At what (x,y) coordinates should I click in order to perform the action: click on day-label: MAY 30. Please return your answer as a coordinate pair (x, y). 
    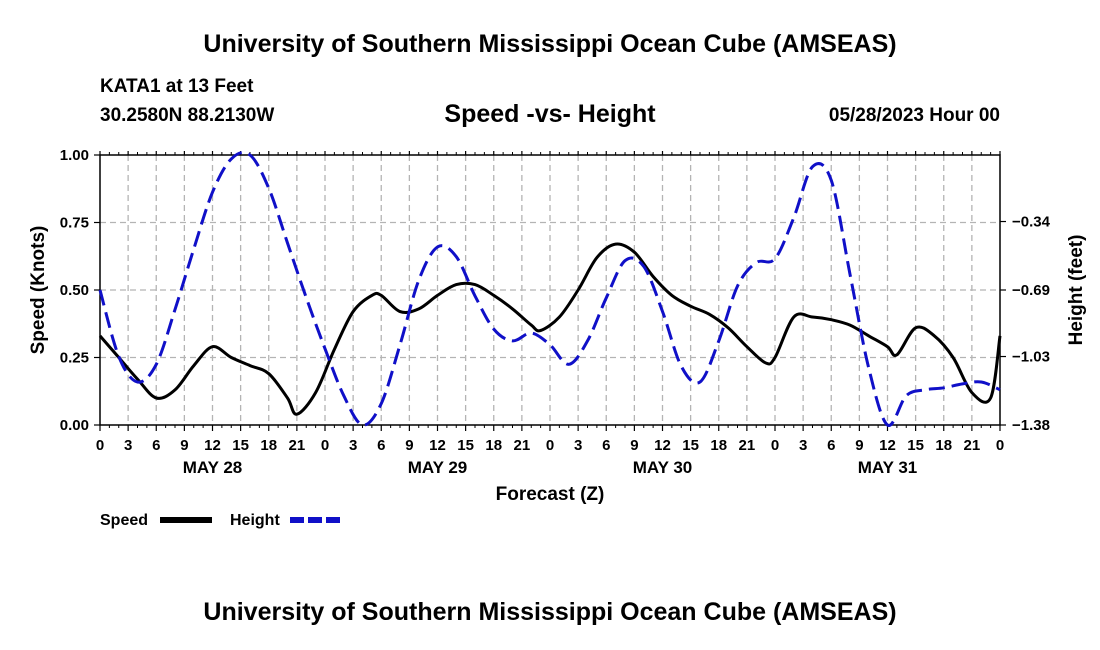
    Looking at the image, I should click on (663, 467).